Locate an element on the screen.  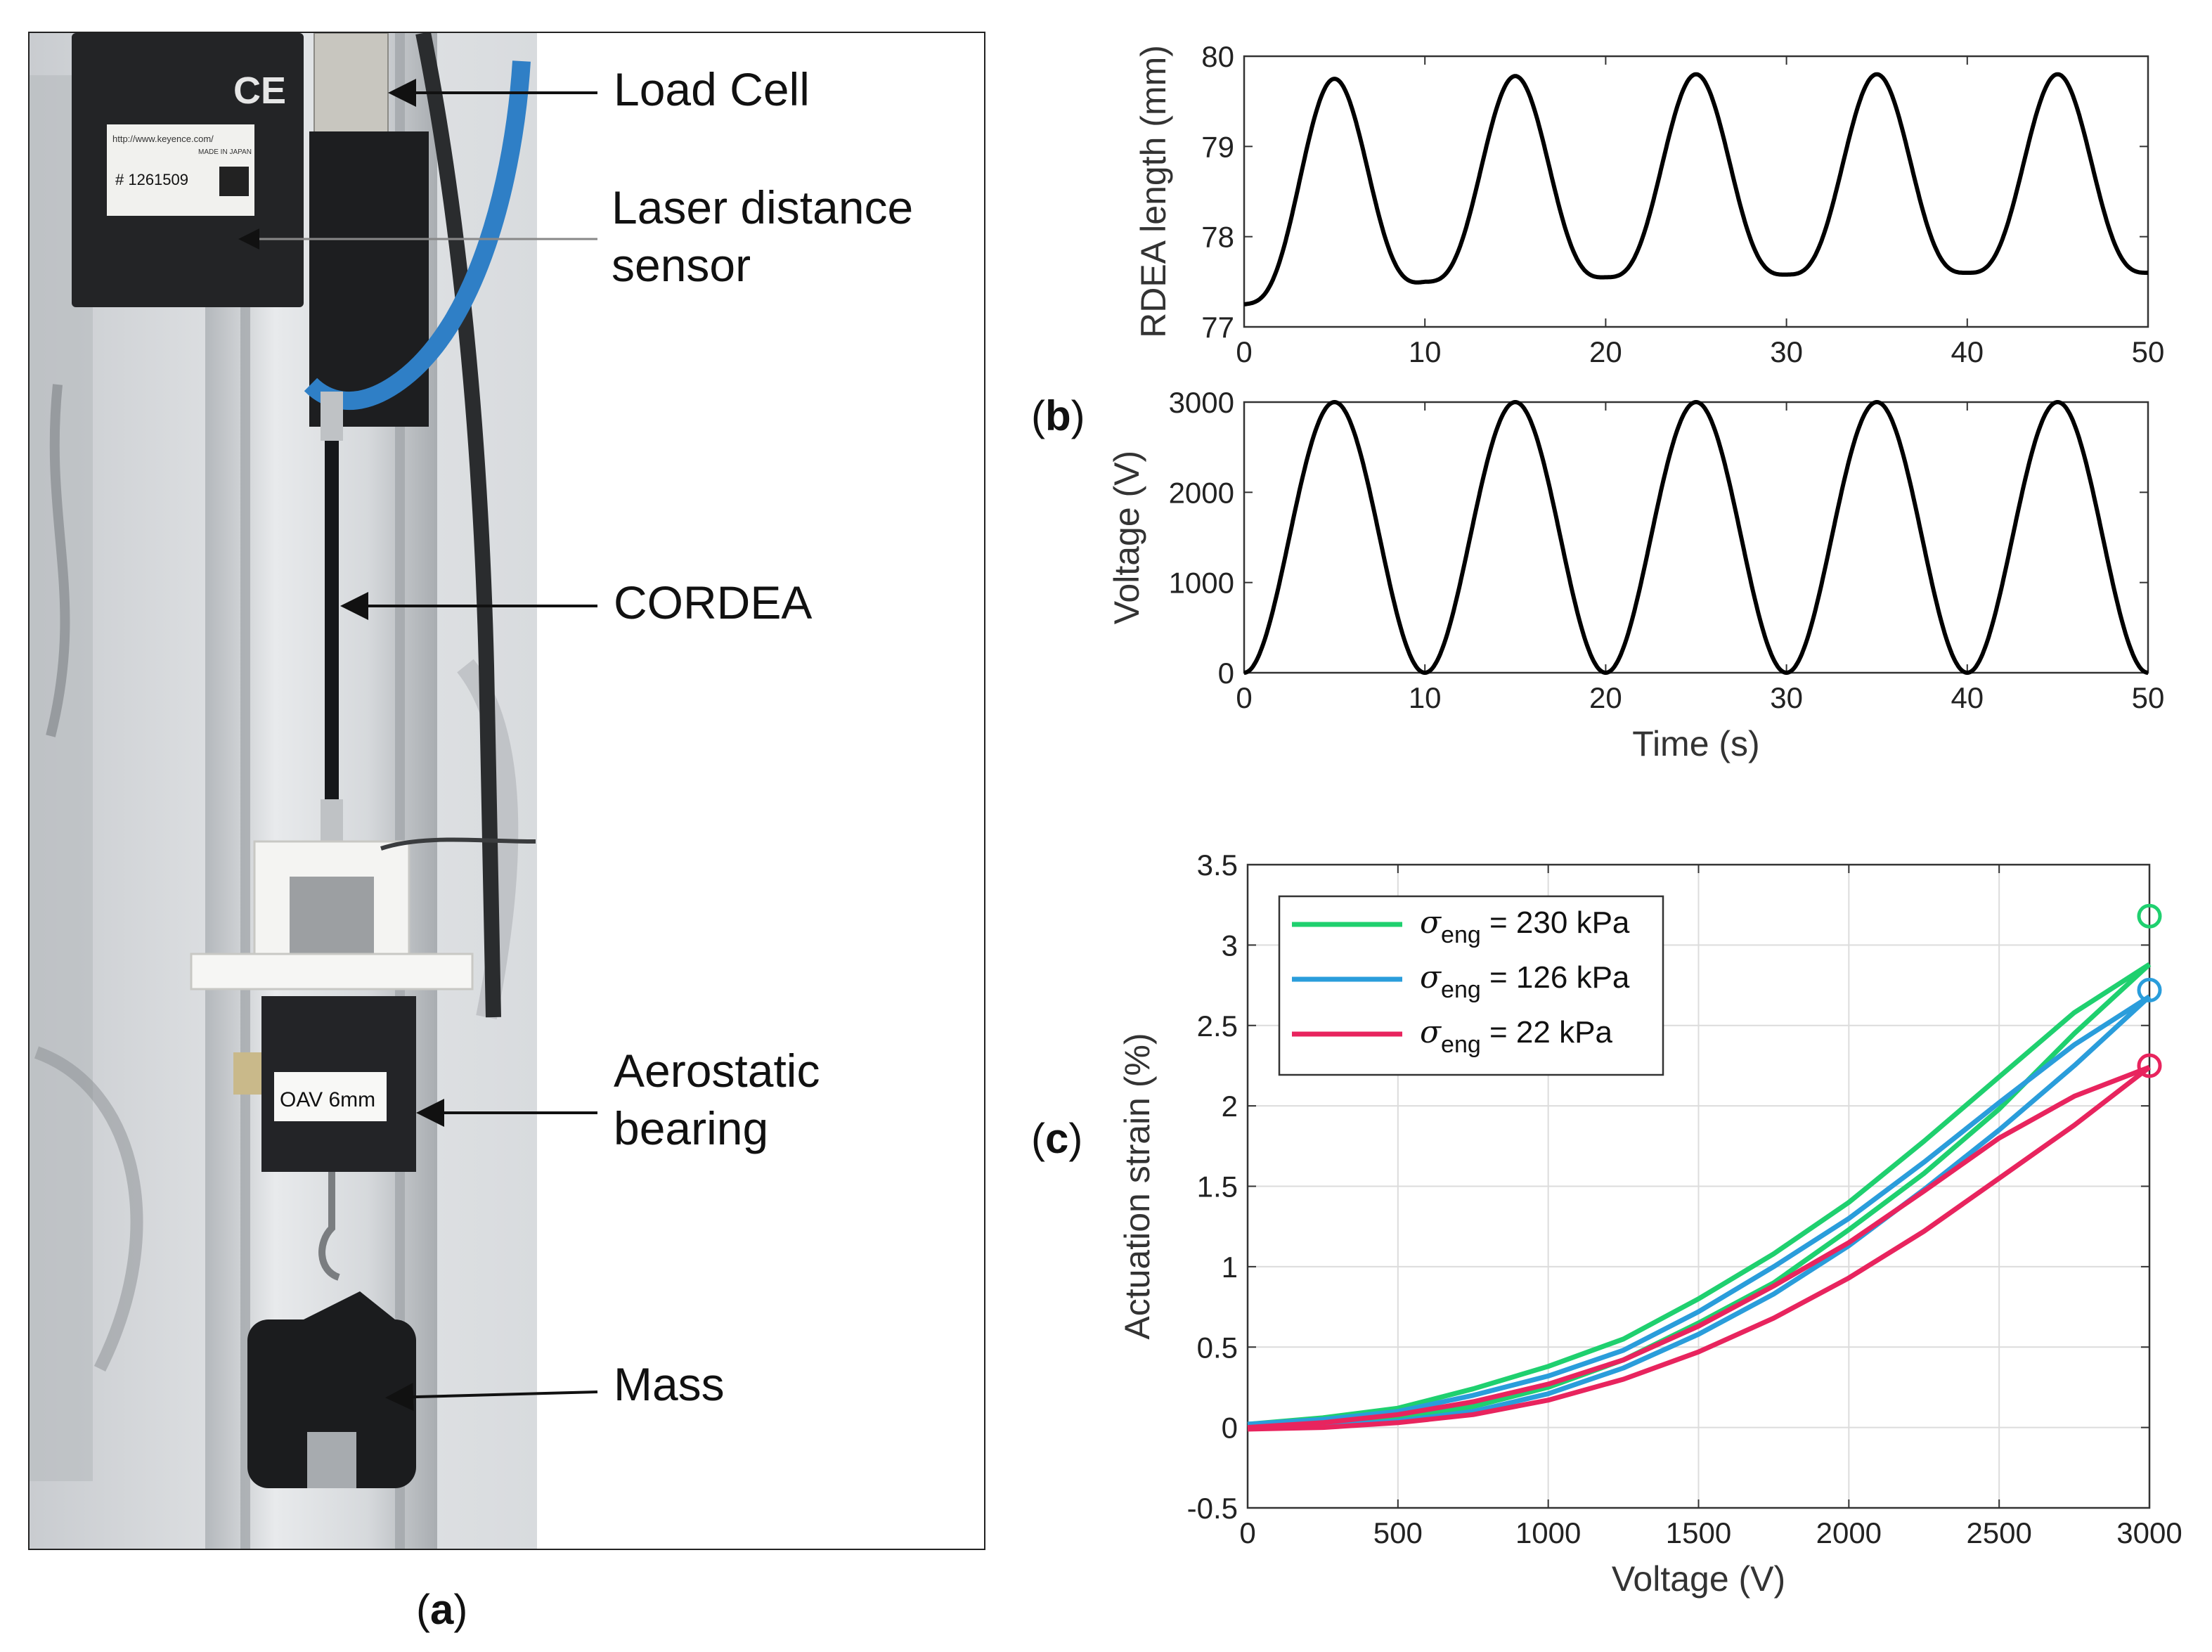
fixture-plate is located at coordinates (332, 971).